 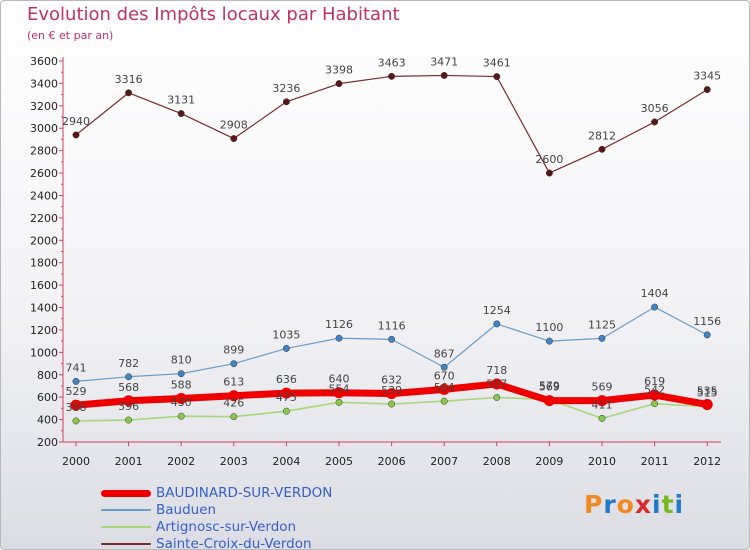 What do you see at coordinates (286, 88) in the screenshot?
I see `data-label: 3236` at bounding box center [286, 88].